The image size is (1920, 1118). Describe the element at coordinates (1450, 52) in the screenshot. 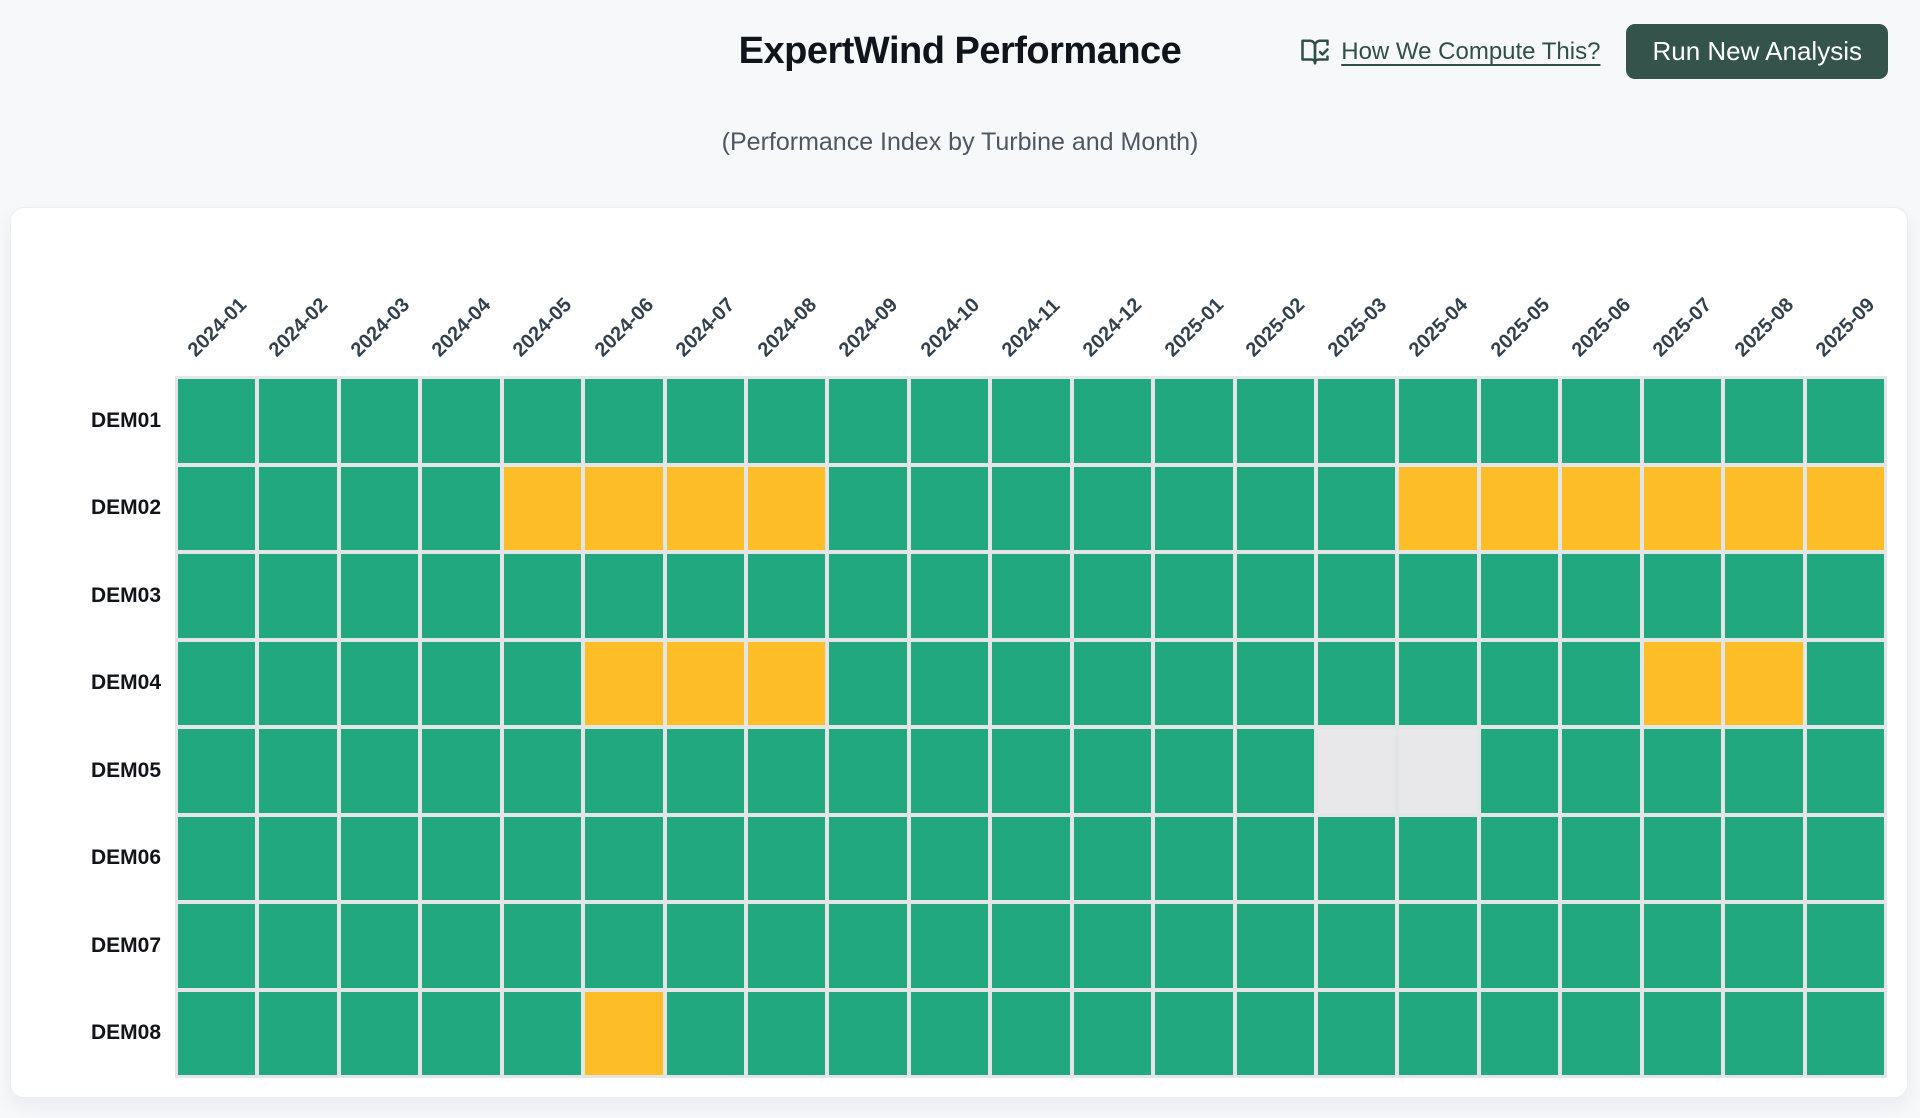

I see `how-we-compute-link: How We Compute This?` at that location.